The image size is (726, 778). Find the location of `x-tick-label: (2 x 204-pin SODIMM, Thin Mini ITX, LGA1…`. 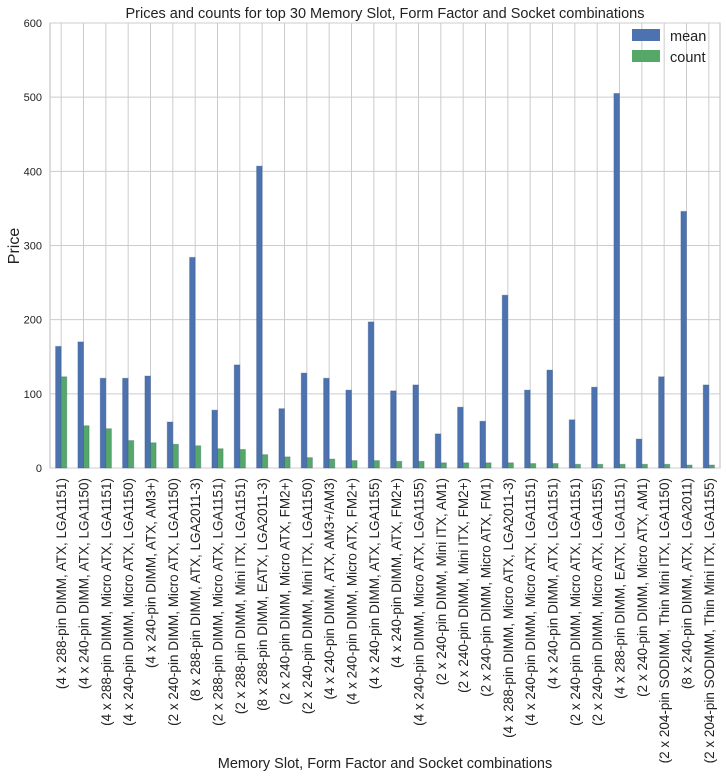

x-tick-label: (2 x 204-pin SODIMM, Thin Mini ITX, LGA1… is located at coordinates (709, 620).